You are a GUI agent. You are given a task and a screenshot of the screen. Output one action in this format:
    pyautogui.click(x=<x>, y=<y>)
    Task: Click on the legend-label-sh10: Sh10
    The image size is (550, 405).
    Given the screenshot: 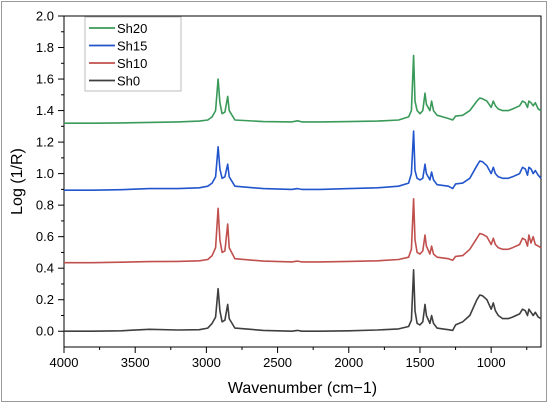 What is the action you would take?
    pyautogui.click(x=132, y=63)
    